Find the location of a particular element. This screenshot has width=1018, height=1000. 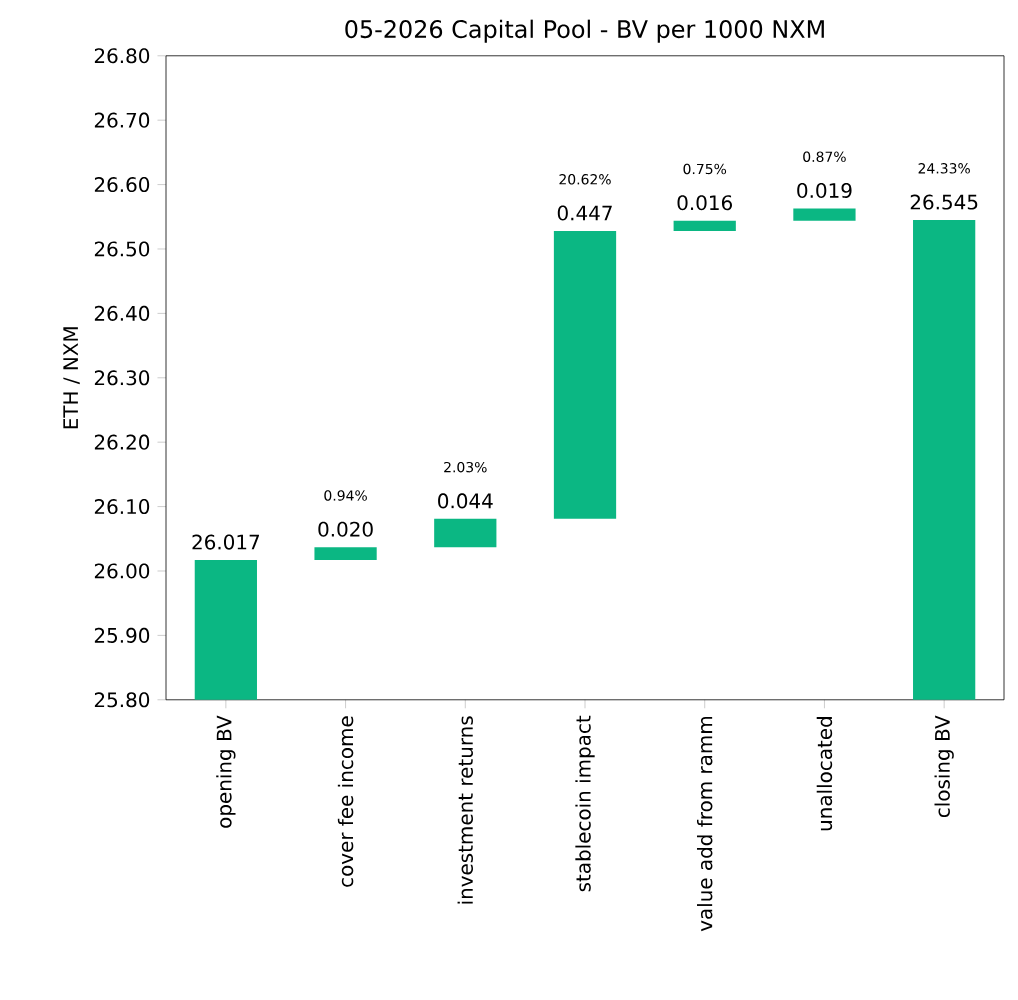

data-label: 0.020 is located at coordinates (345, 529).